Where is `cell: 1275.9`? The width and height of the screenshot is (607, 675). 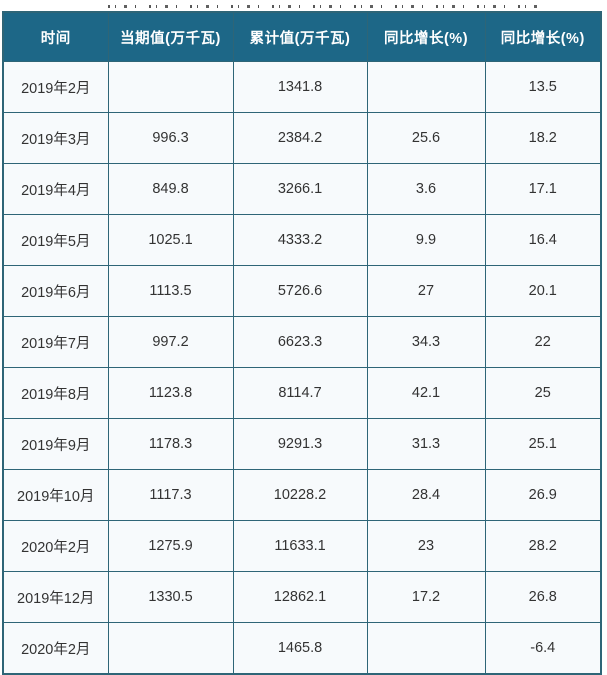 cell: 1275.9 is located at coordinates (170, 546).